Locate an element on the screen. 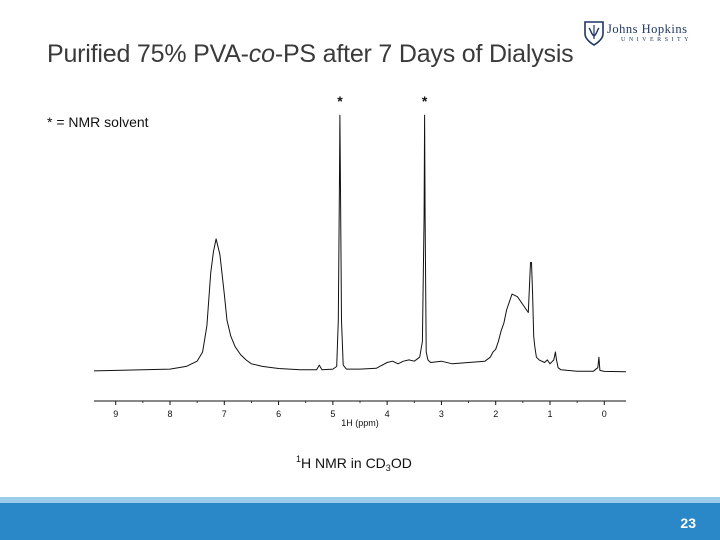 Image resolution: width=720 pixels, height=540 pixels. x-axis-label: 1H (ppm) is located at coordinates (360, 423).